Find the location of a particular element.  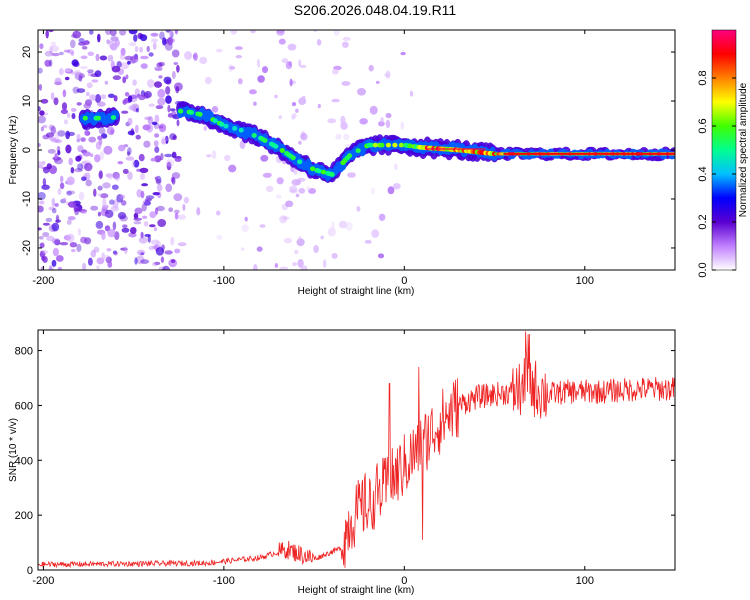

x-tick-label: -200 is located at coordinates (43, 581).